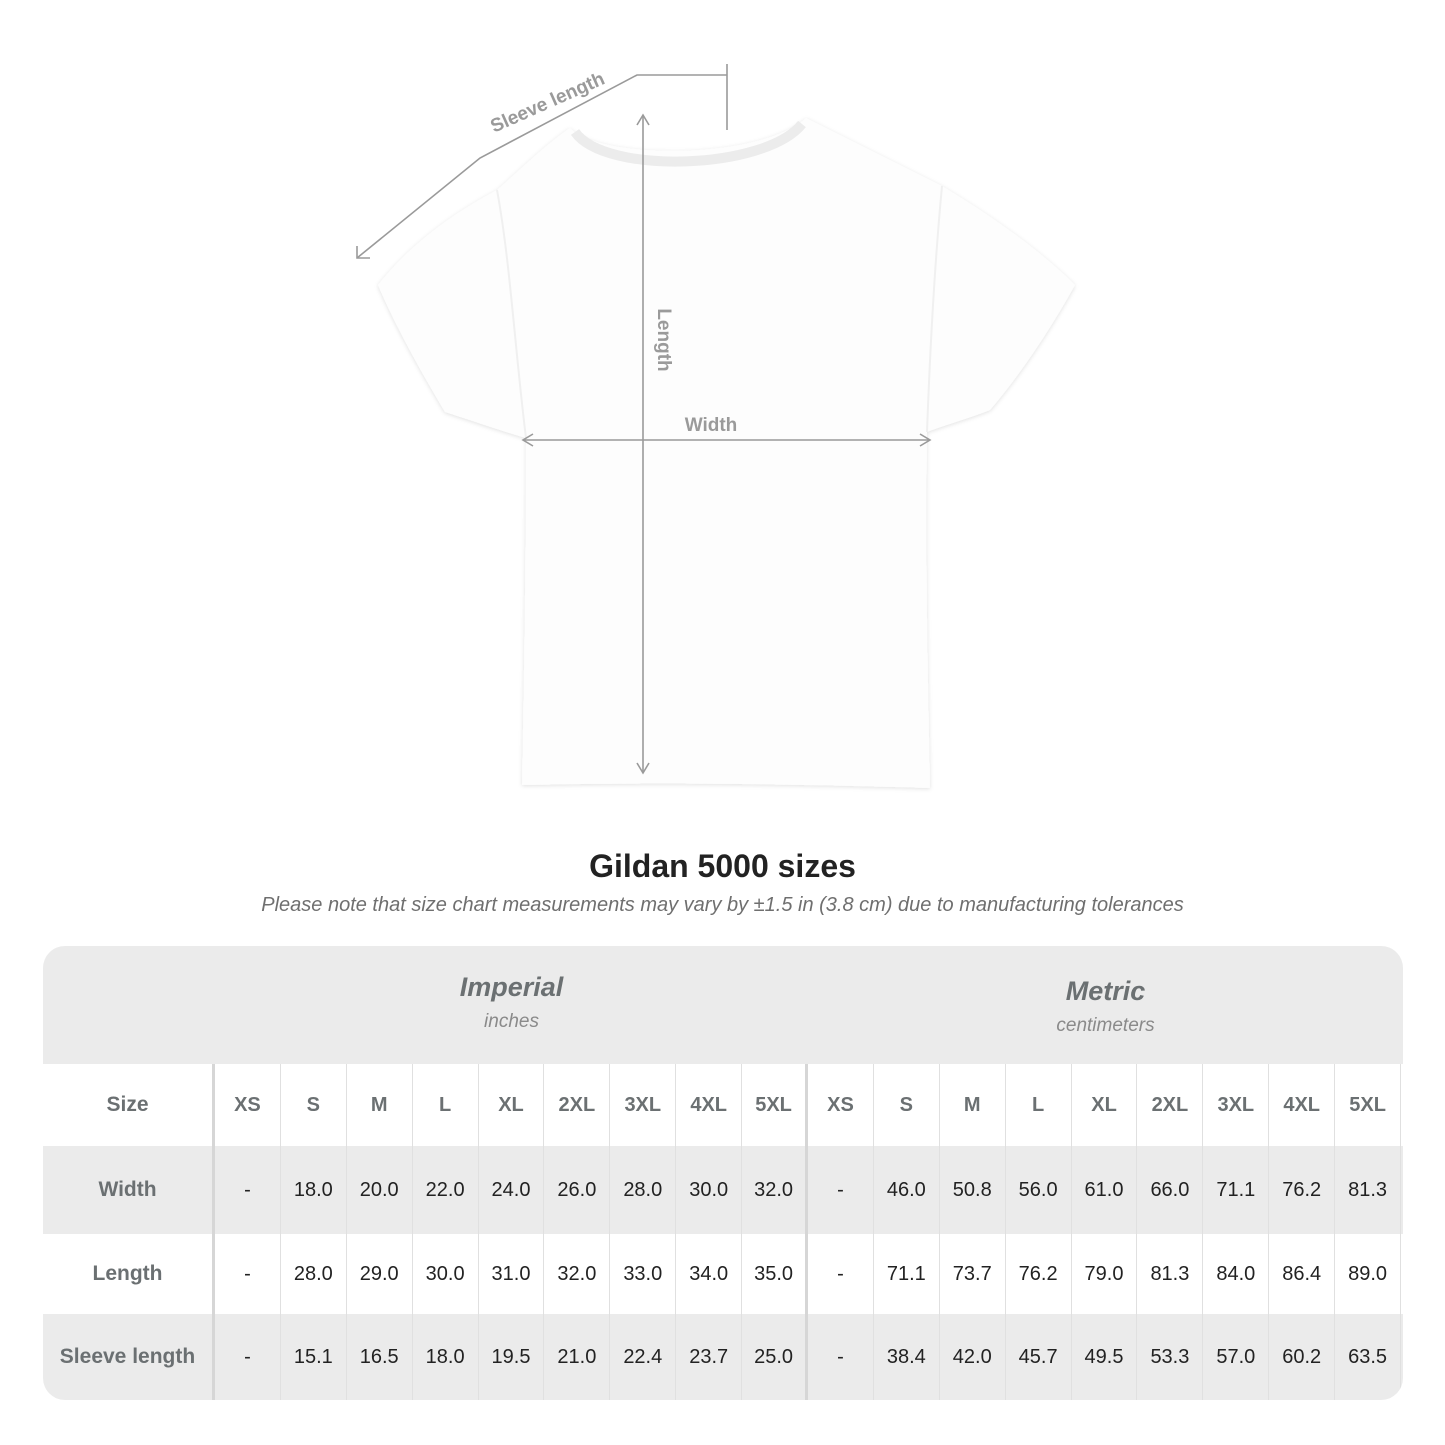  What do you see at coordinates (1302, 1274) in the screenshot?
I see `value-cell-metric: 86.4` at bounding box center [1302, 1274].